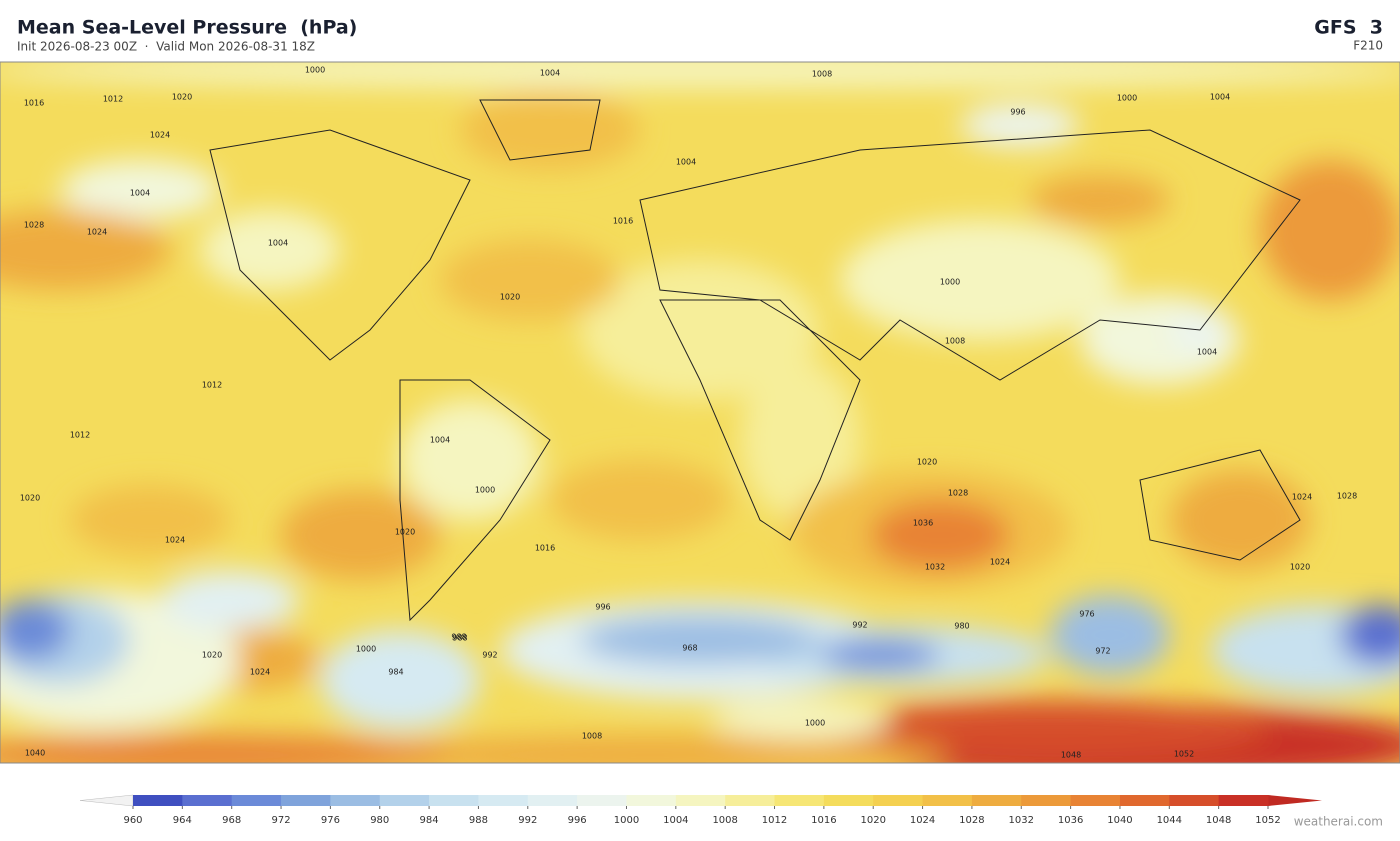  Describe the element at coordinates (689, 648) in the screenshot. I see `contour-label: 968` at that location.